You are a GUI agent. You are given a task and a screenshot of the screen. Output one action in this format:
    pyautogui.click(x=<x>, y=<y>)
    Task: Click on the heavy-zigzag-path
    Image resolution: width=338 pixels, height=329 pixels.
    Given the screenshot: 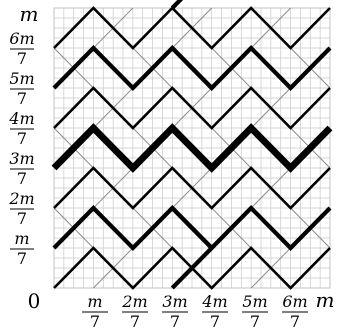 What is the action you would take?
    pyautogui.click(x=192, y=148)
    